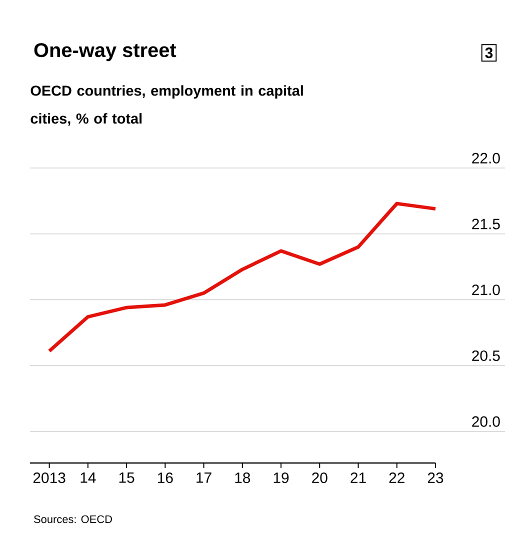 Image resolution: width=510 pixels, height=535 pixels. What do you see at coordinates (486, 356) in the screenshot?
I see `y-tick-label: 20.5` at bounding box center [486, 356].